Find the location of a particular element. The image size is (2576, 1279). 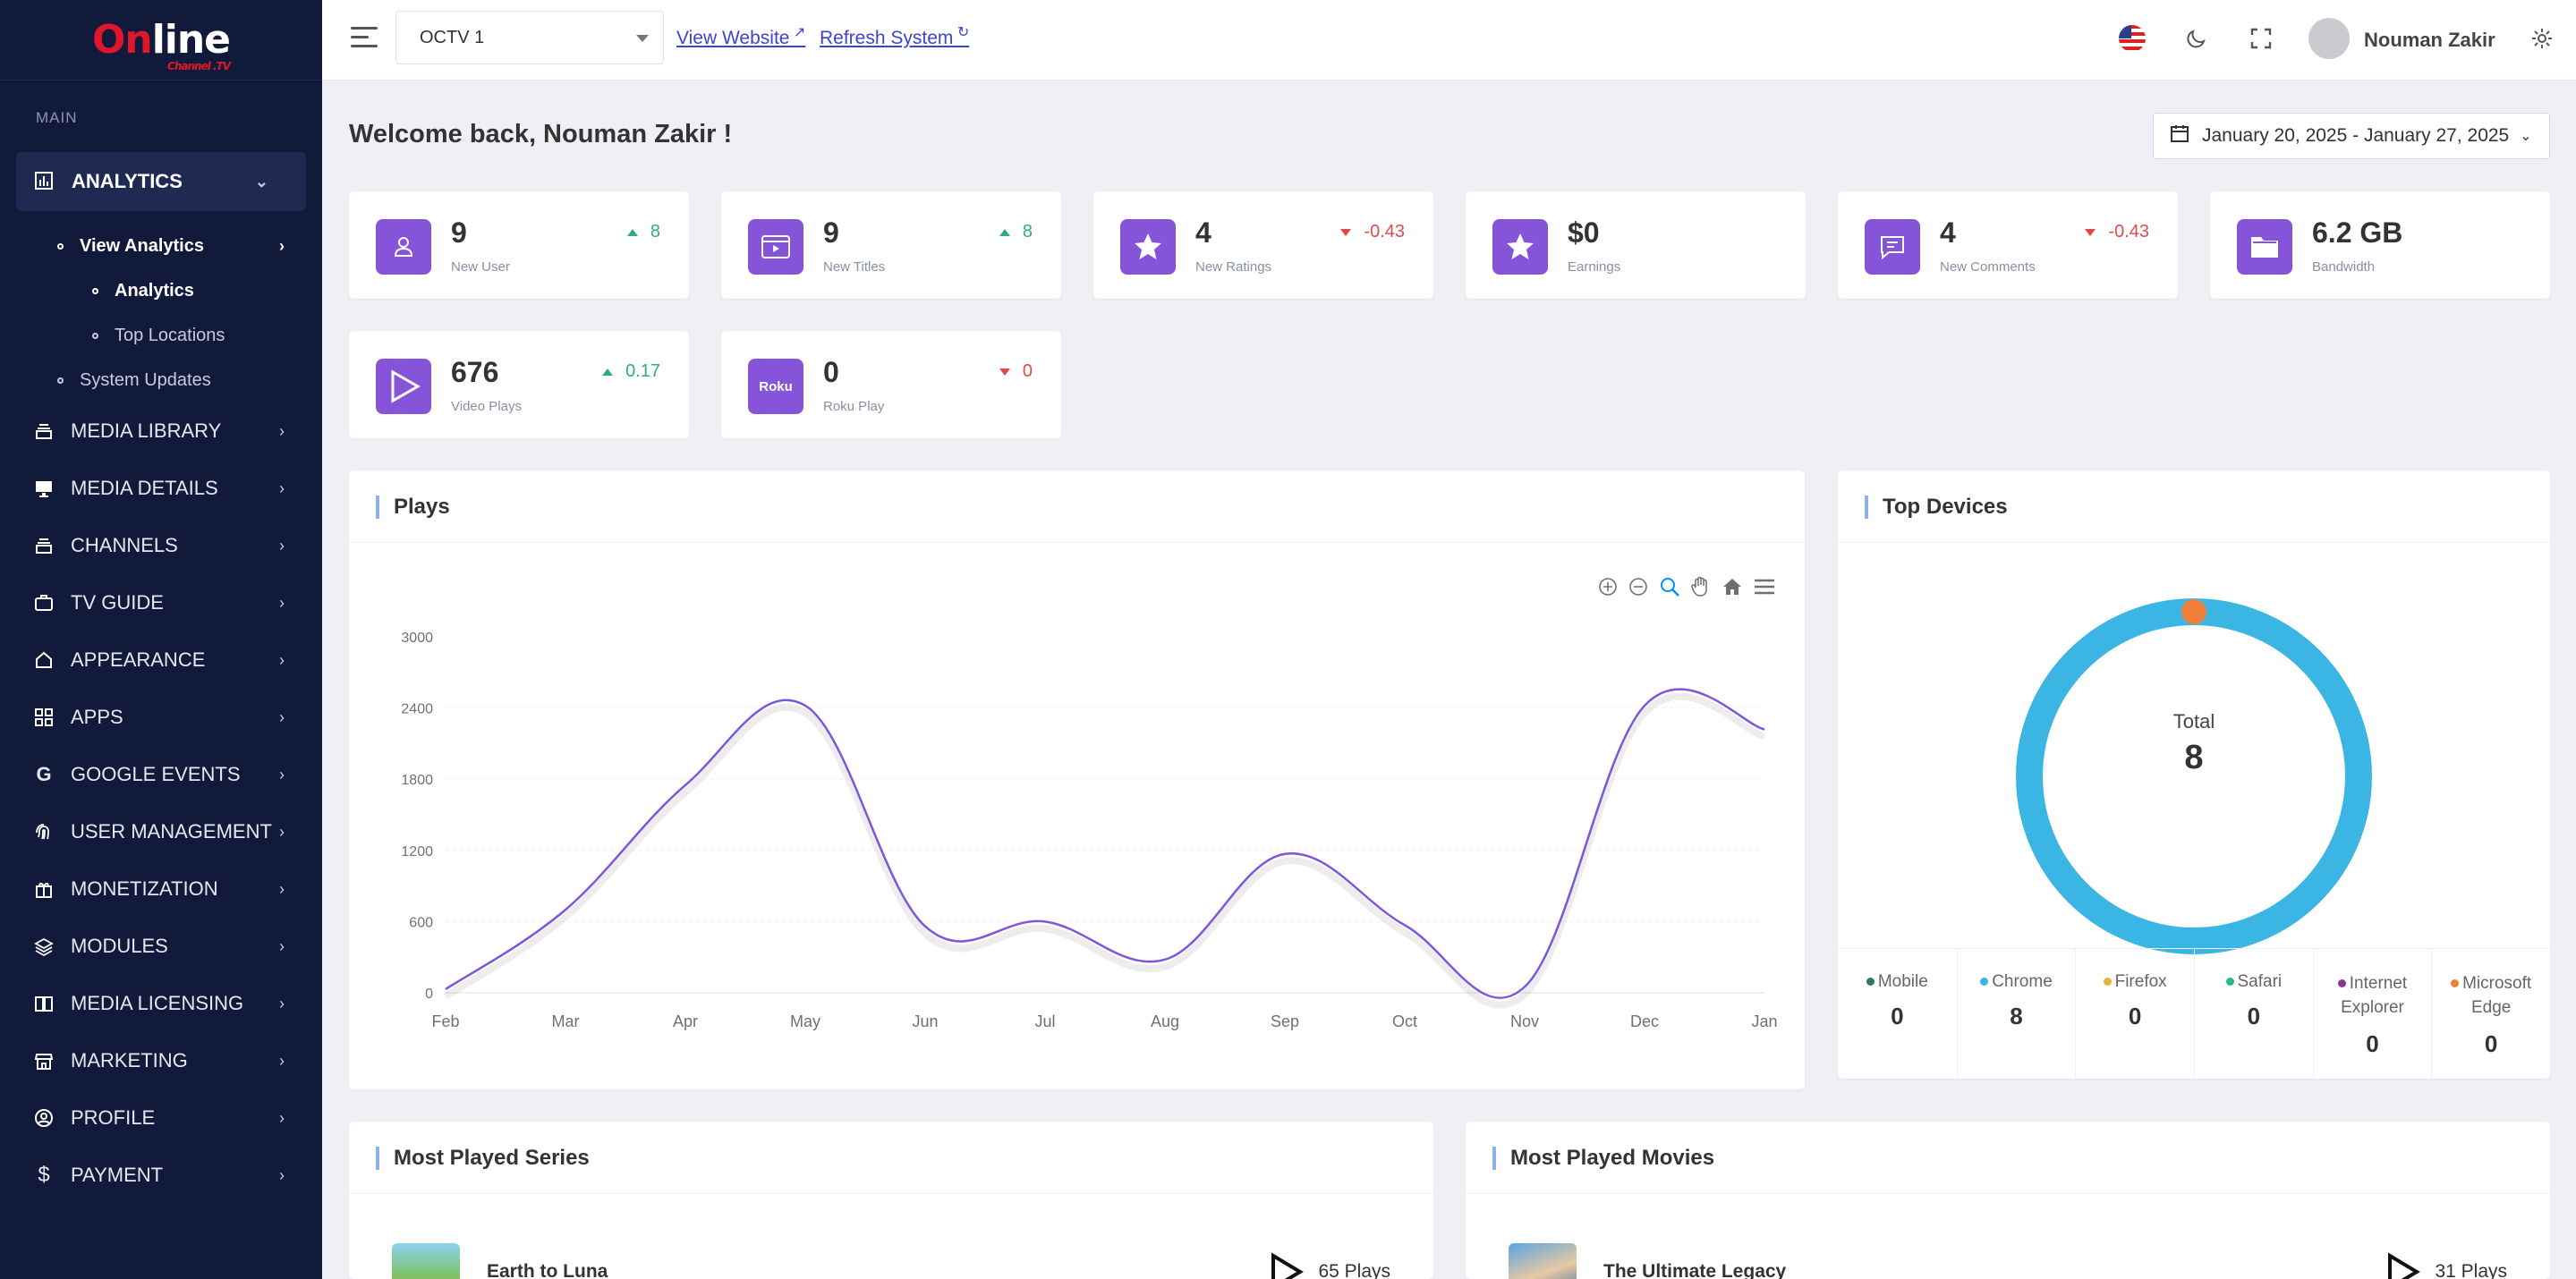

stat-value: 676 is located at coordinates (475, 372).